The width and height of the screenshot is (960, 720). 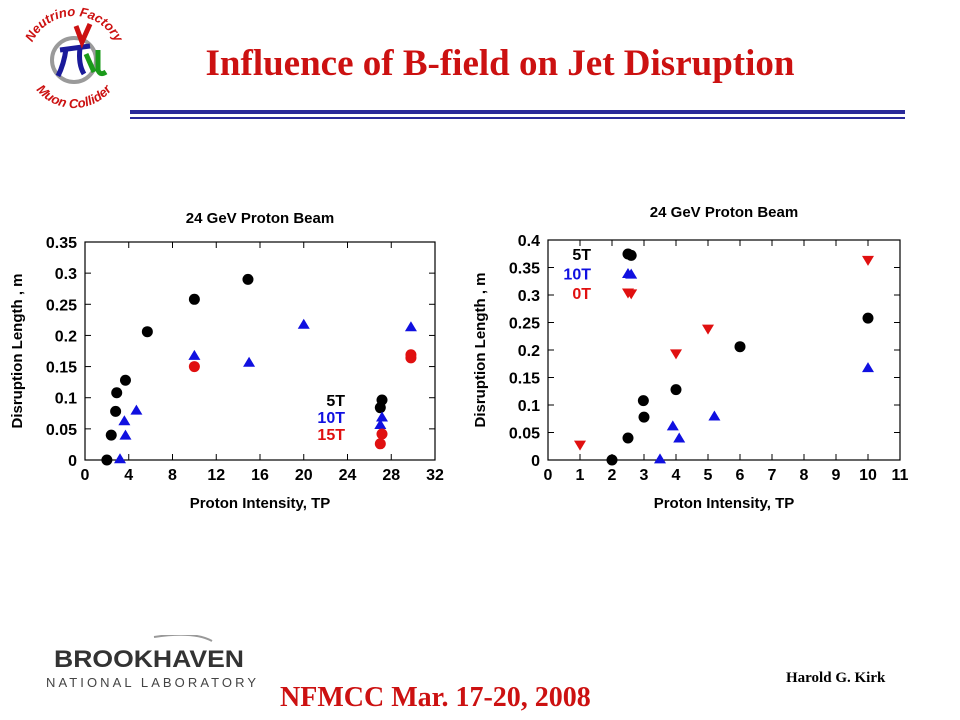 I want to click on x-tick-label: 24, so click(x=348, y=475).